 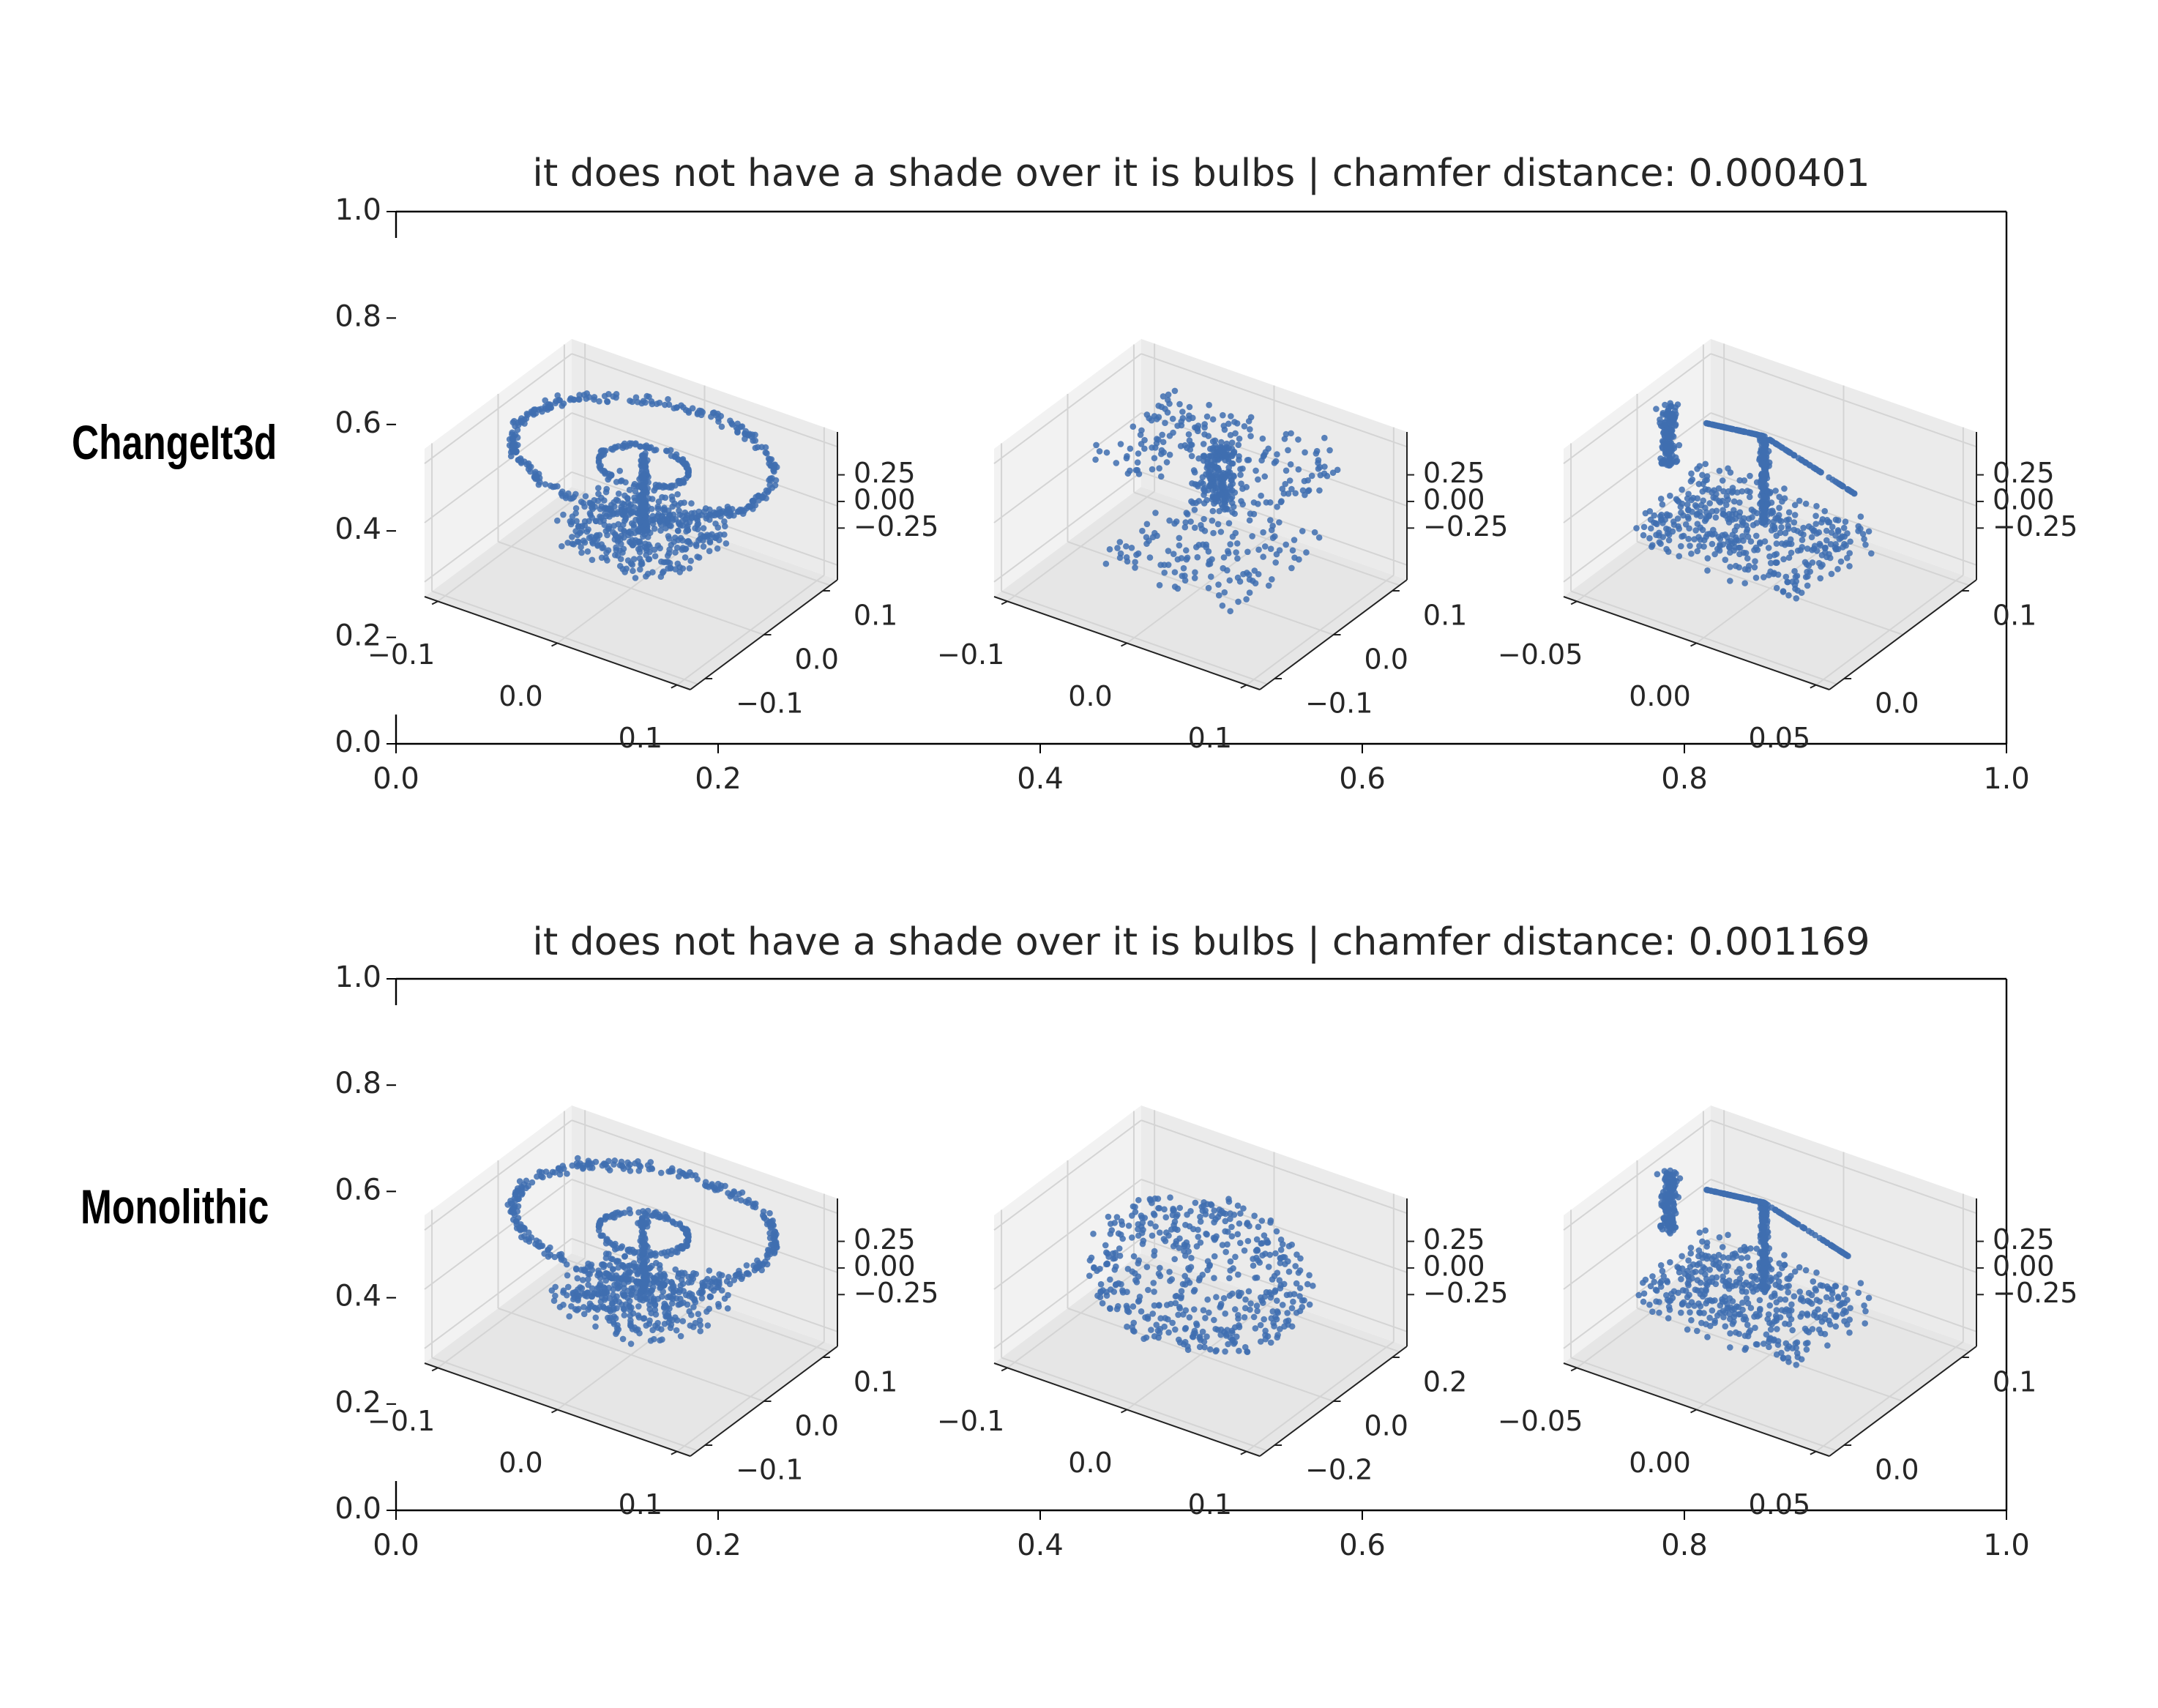 What do you see at coordinates (1339, 1470) in the screenshot?
I see `y3d-tick-label: −0.2` at bounding box center [1339, 1470].